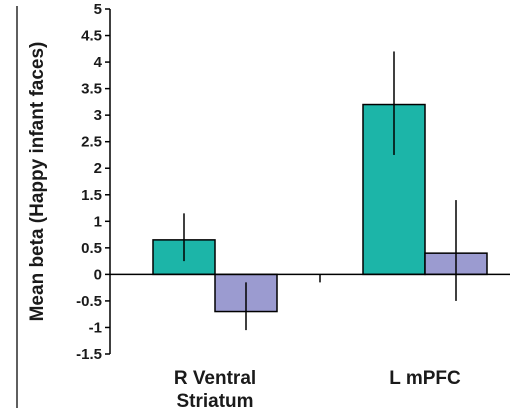 Image resolution: width=514 pixels, height=415 pixels. I want to click on y-tick-label: 1.5, so click(91, 195).